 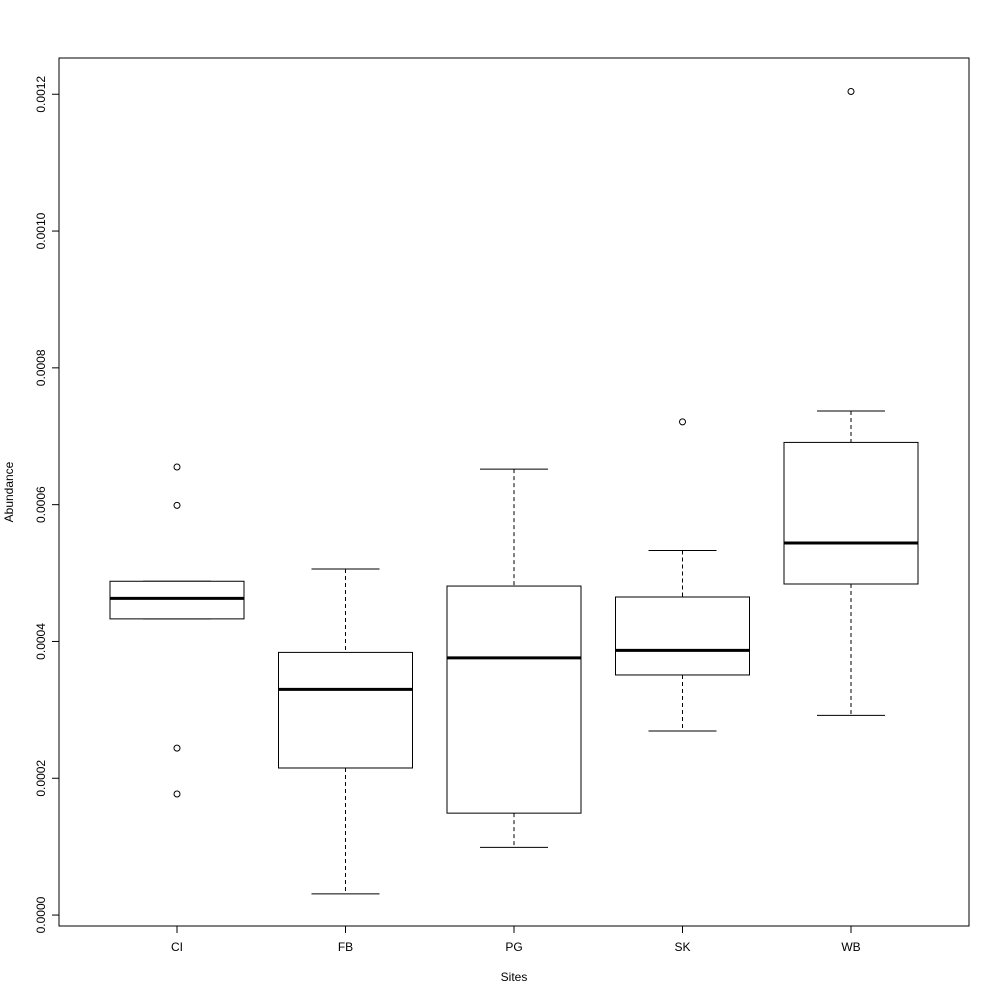 I want to click on x-tick-label: CI, so click(x=177, y=947).